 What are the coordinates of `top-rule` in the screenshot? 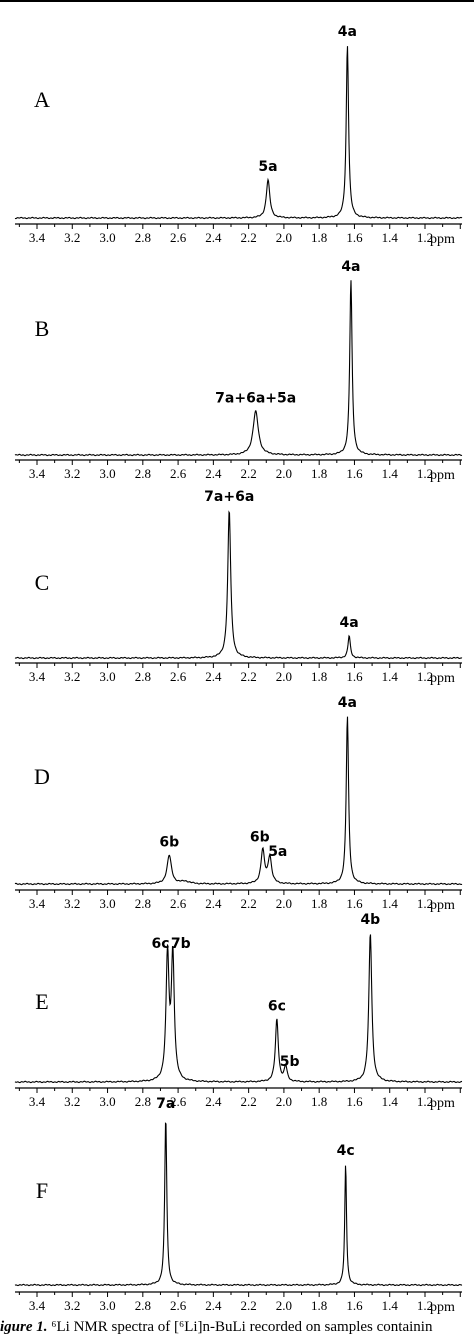 It's located at (237, 1).